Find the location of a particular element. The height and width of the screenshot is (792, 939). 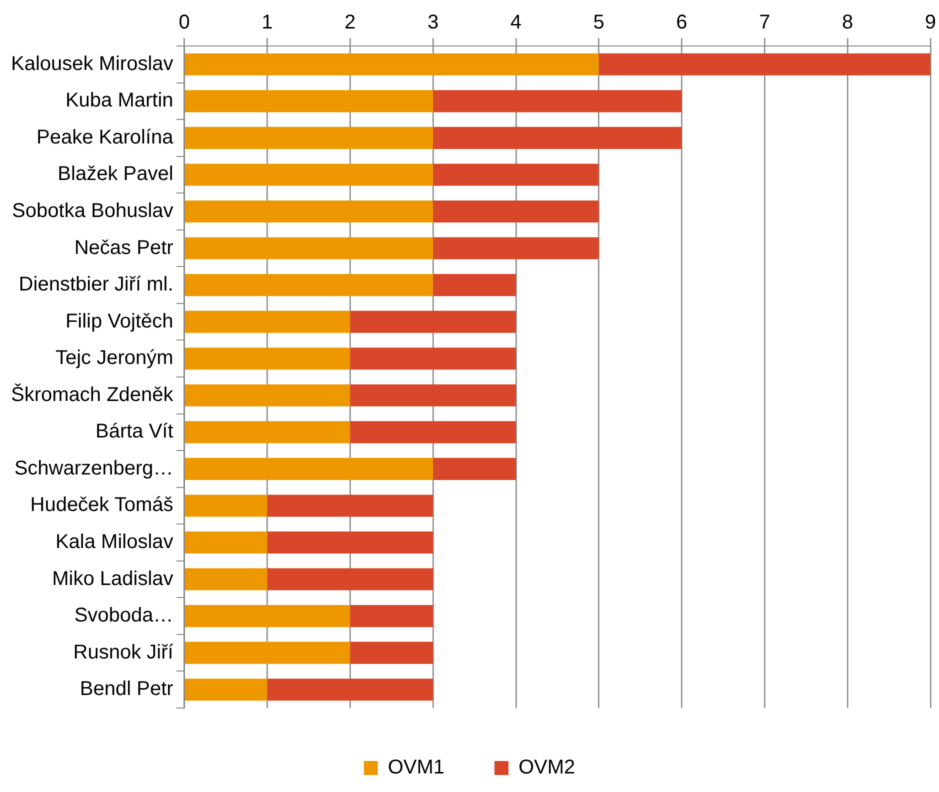

legend-label: OVM1 is located at coordinates (416, 767).